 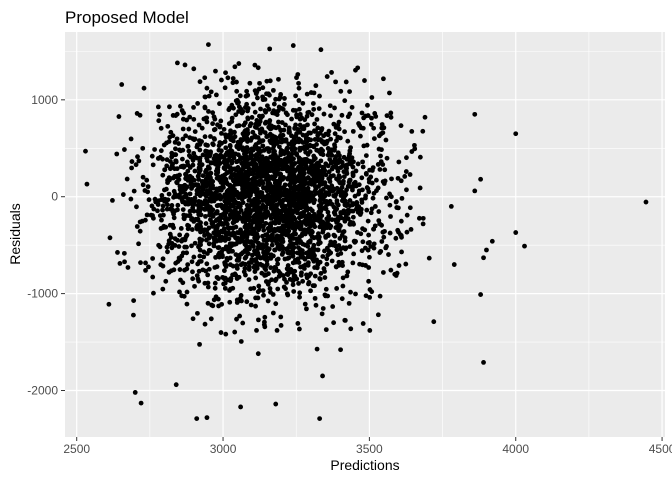 I want to click on x-axis-ticks: 2500 3000 3500 4000 4500, so click(x=367, y=446).